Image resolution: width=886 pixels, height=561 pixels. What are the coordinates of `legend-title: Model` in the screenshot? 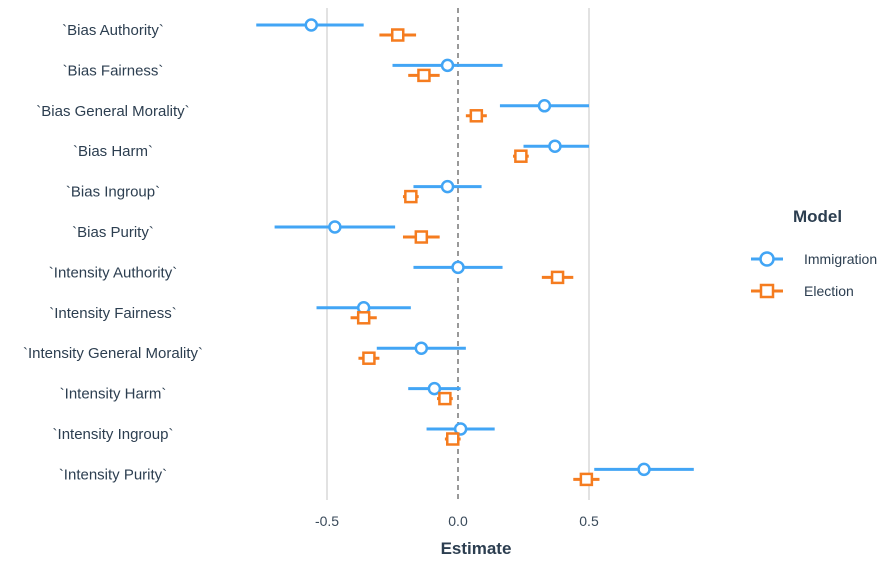 It's located at (817, 216).